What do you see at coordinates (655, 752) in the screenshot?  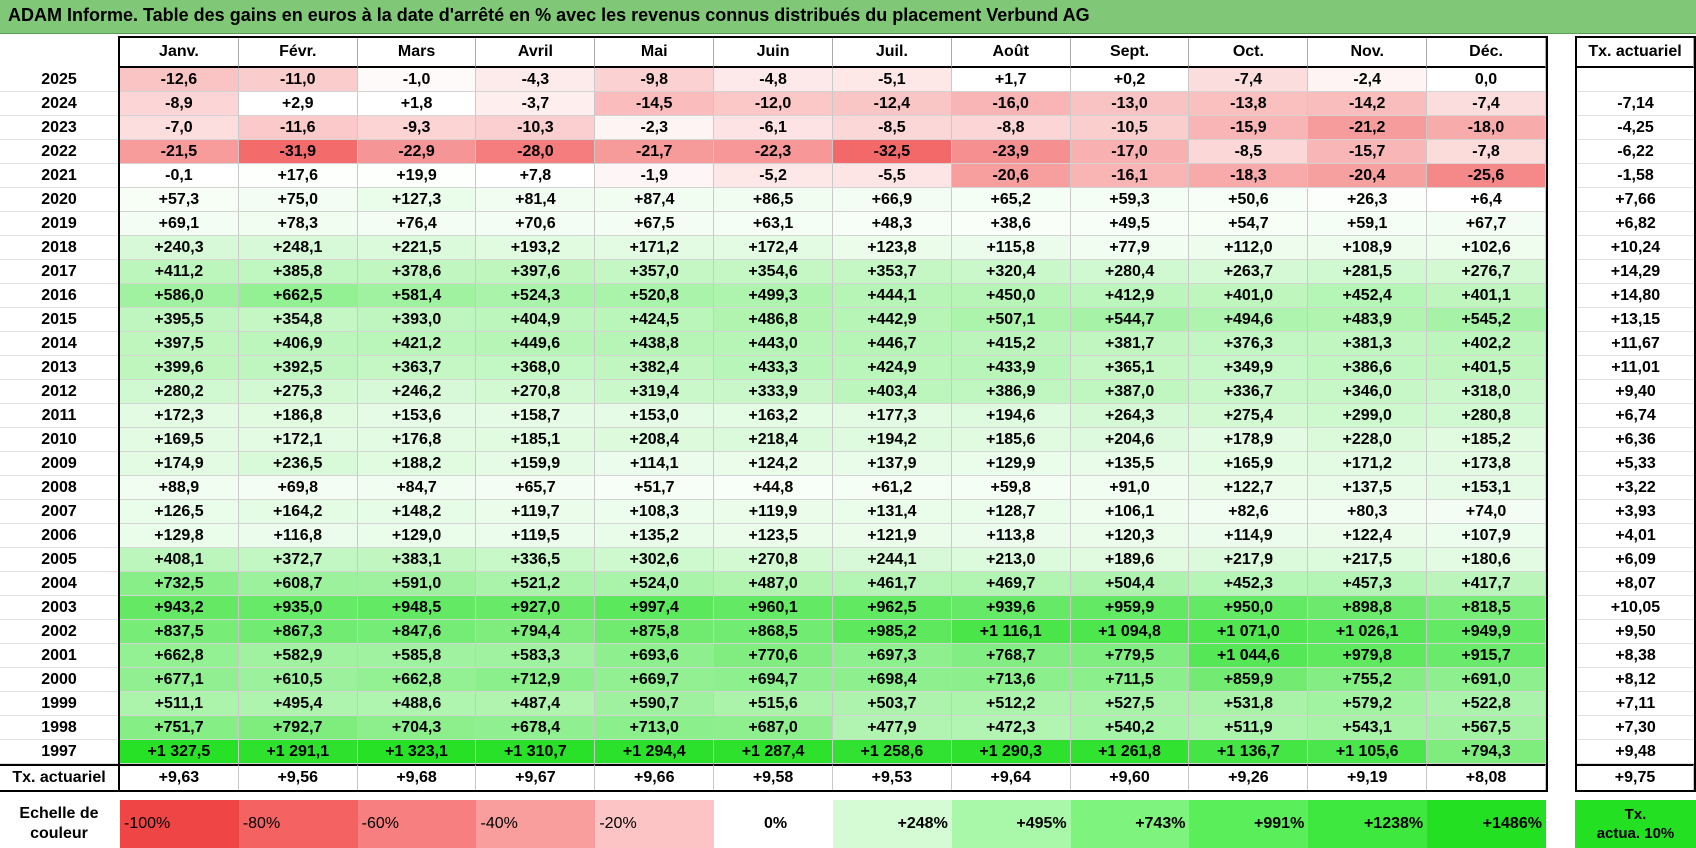 I see `table-cell: +1 294,4` at bounding box center [655, 752].